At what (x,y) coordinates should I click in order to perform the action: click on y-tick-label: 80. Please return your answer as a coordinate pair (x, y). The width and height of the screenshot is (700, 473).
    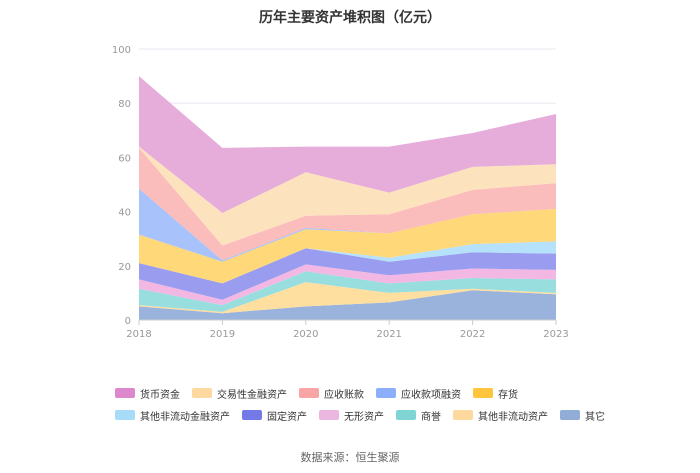
    Looking at the image, I should click on (124, 104).